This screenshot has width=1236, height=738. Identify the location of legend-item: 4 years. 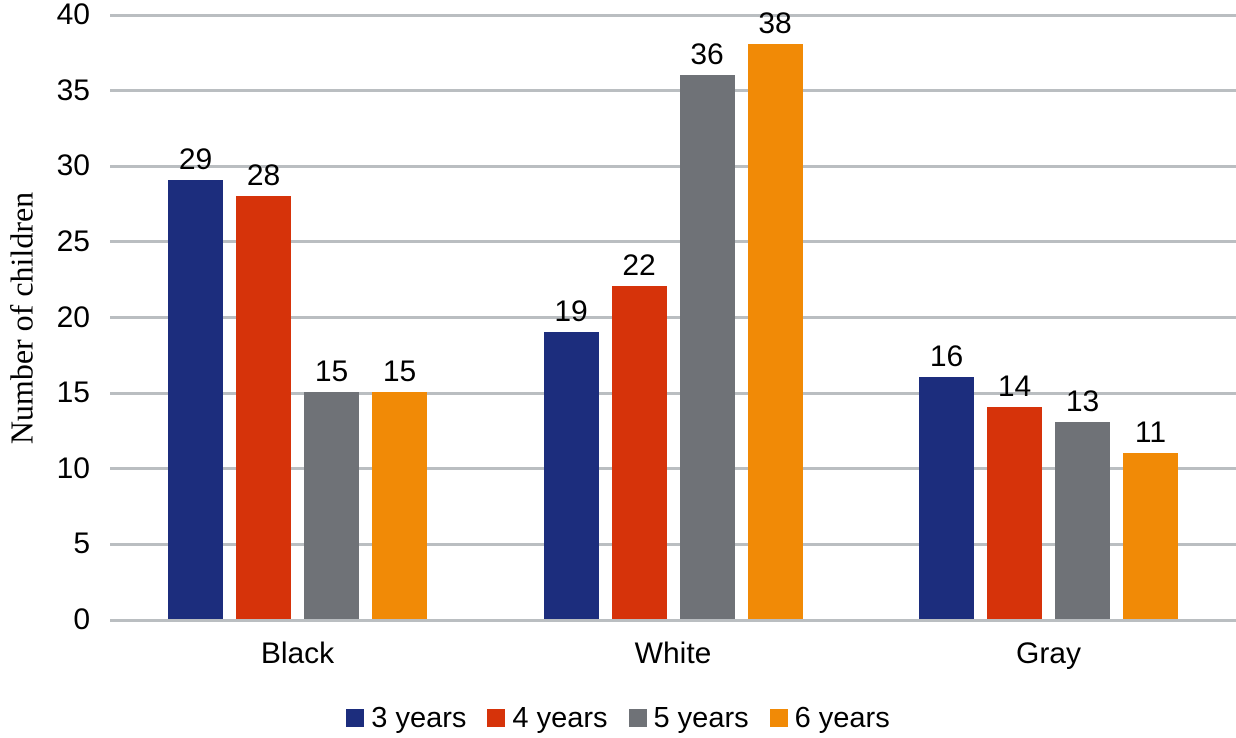
(547, 718).